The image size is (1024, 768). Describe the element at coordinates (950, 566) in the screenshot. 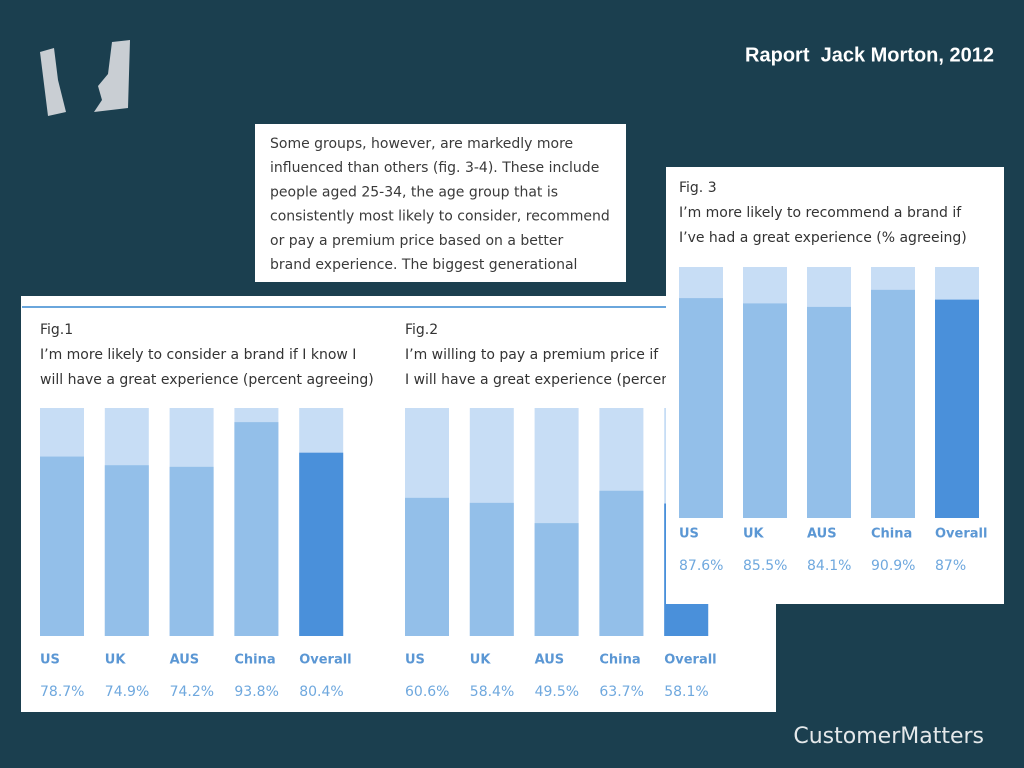

I see `value-label: 87%` at that location.